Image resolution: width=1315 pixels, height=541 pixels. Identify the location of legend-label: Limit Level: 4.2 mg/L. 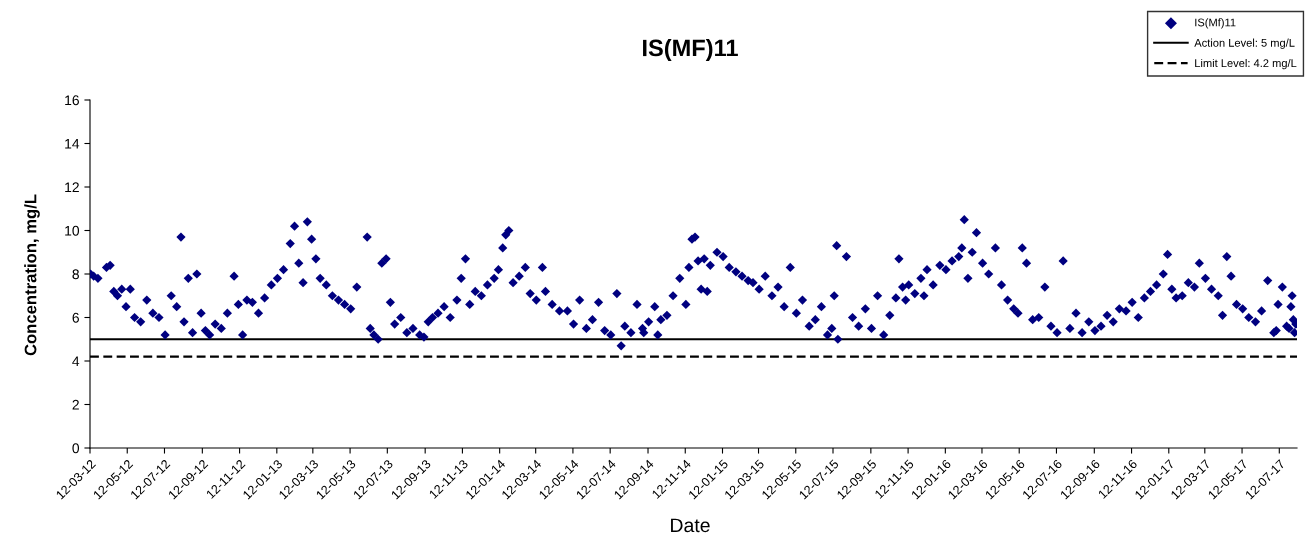
(1246, 64).